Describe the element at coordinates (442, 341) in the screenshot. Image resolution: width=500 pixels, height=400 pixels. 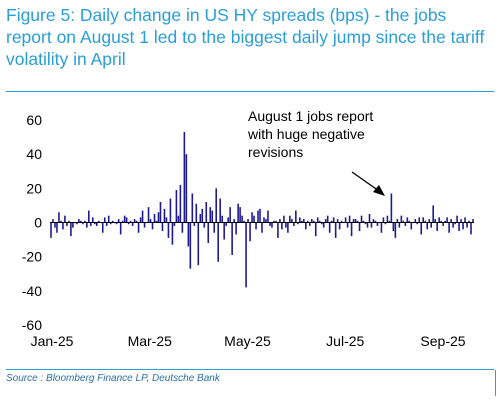
I see `x-tick-label: Sep-25` at that location.